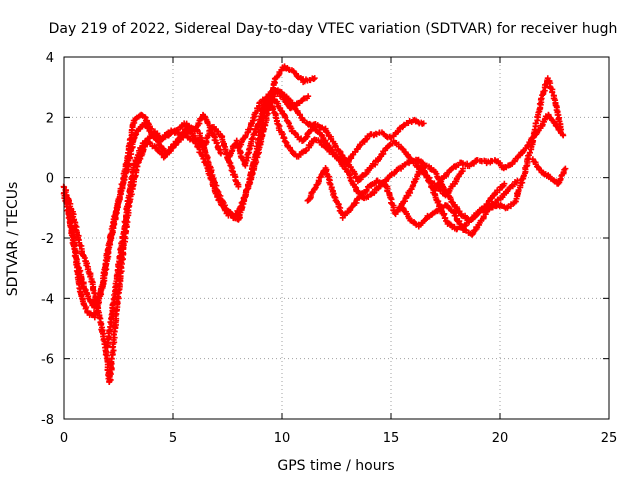 The image size is (640, 480). What do you see at coordinates (500, 438) in the screenshot?
I see `x-tick-label: 20` at bounding box center [500, 438].